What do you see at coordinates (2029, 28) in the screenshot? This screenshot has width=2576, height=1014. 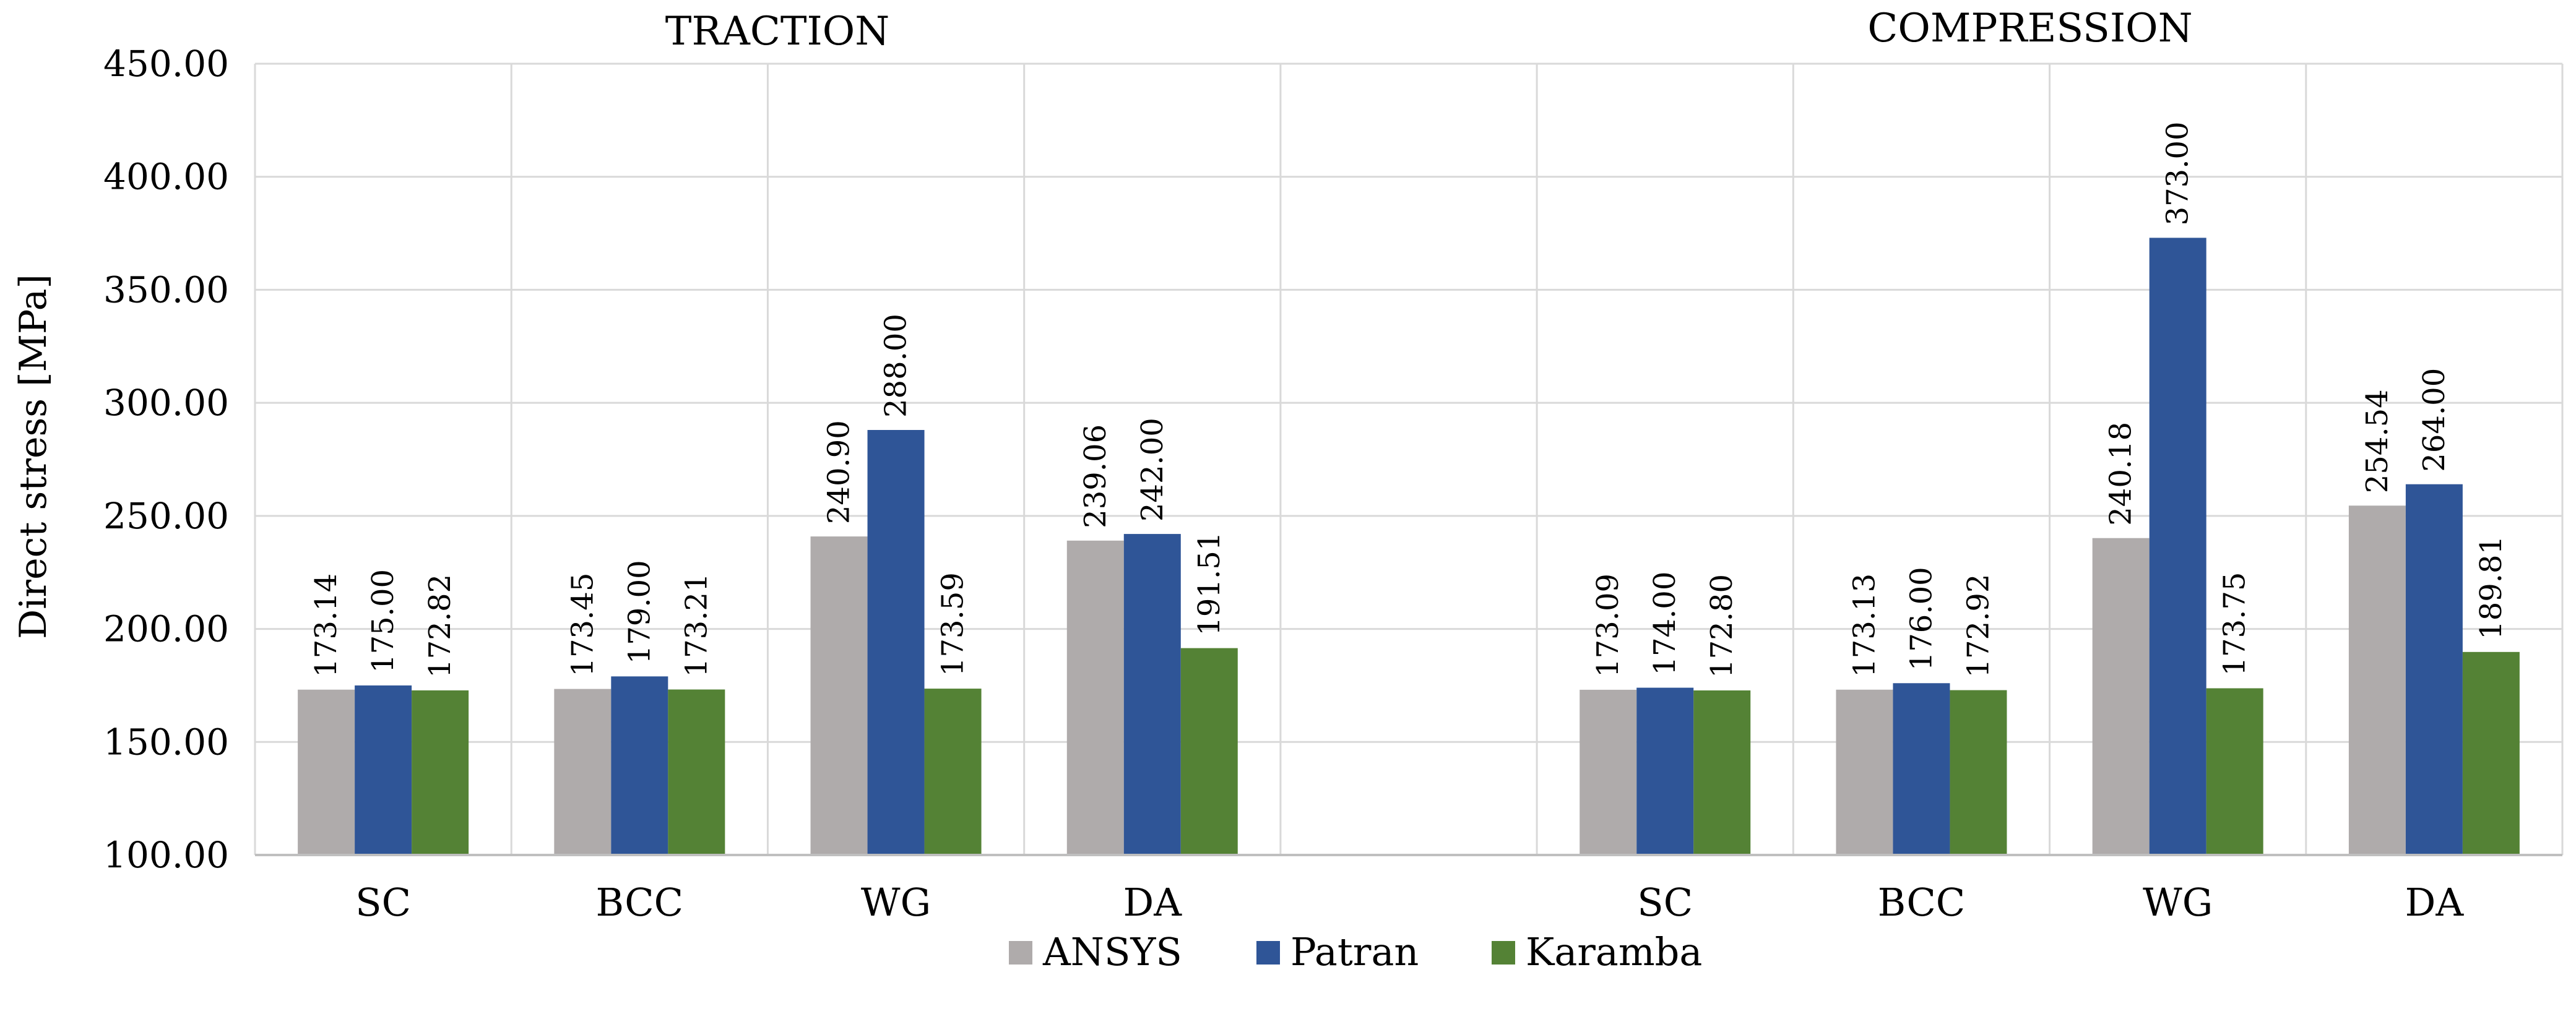 I see `group-title-compression: COMPRESSION` at bounding box center [2029, 28].